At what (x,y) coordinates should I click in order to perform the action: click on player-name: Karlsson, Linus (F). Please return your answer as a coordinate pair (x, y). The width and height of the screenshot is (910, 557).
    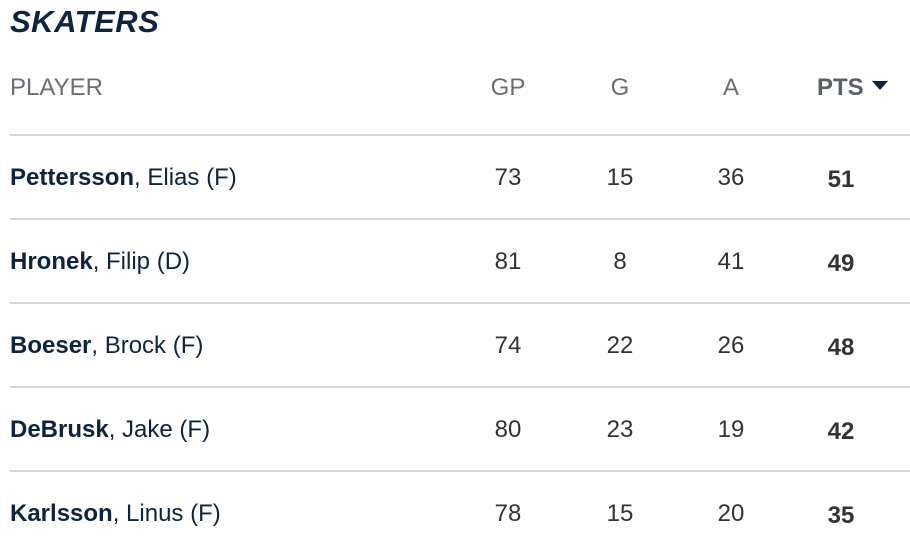
    Looking at the image, I should click on (115, 514).